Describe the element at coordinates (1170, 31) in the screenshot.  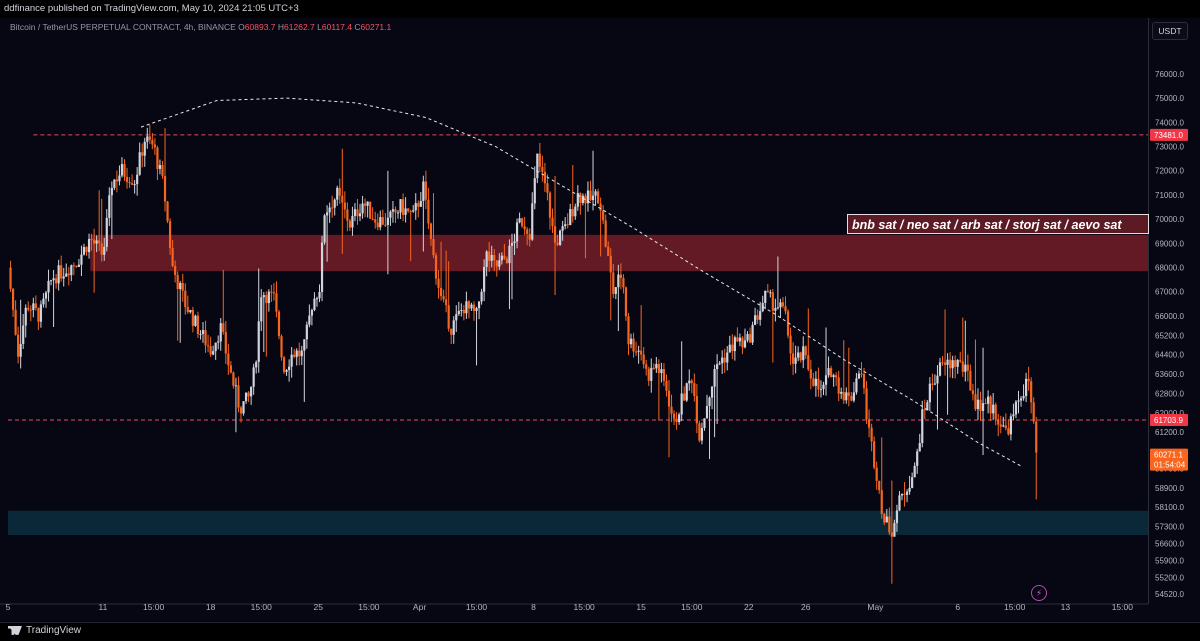
I see `currency-button: USDT` at that location.